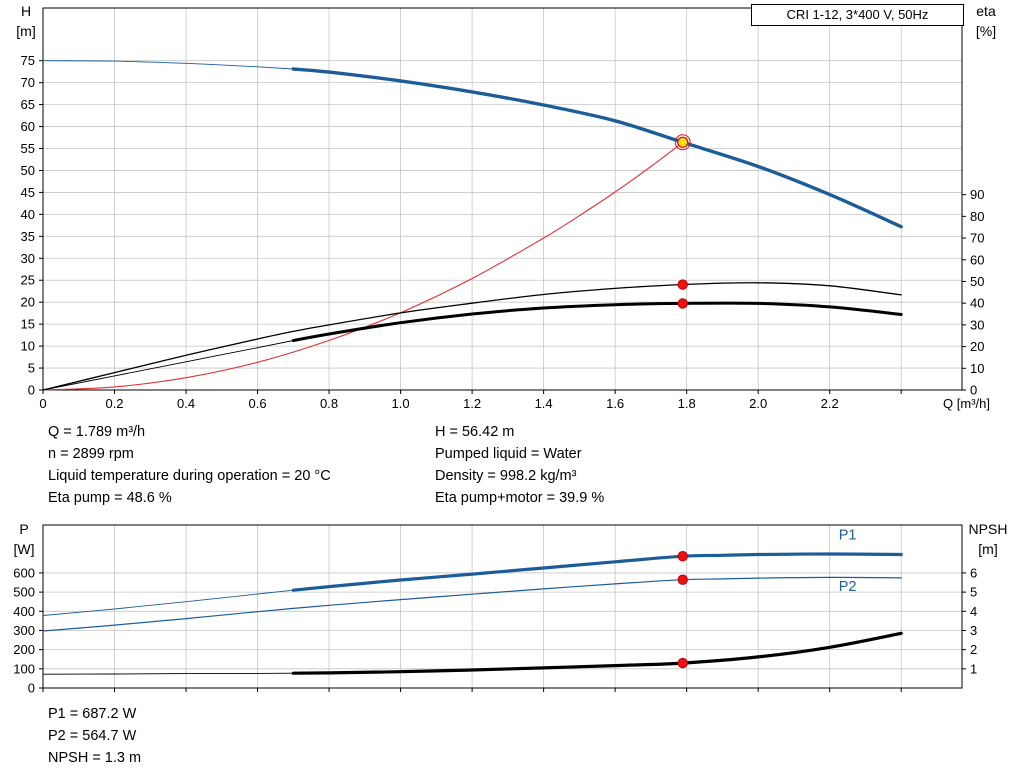 The height and width of the screenshot is (781, 1024). Describe the element at coordinates (24, 549) in the screenshot. I see `left-axis-title: [W]` at that location.